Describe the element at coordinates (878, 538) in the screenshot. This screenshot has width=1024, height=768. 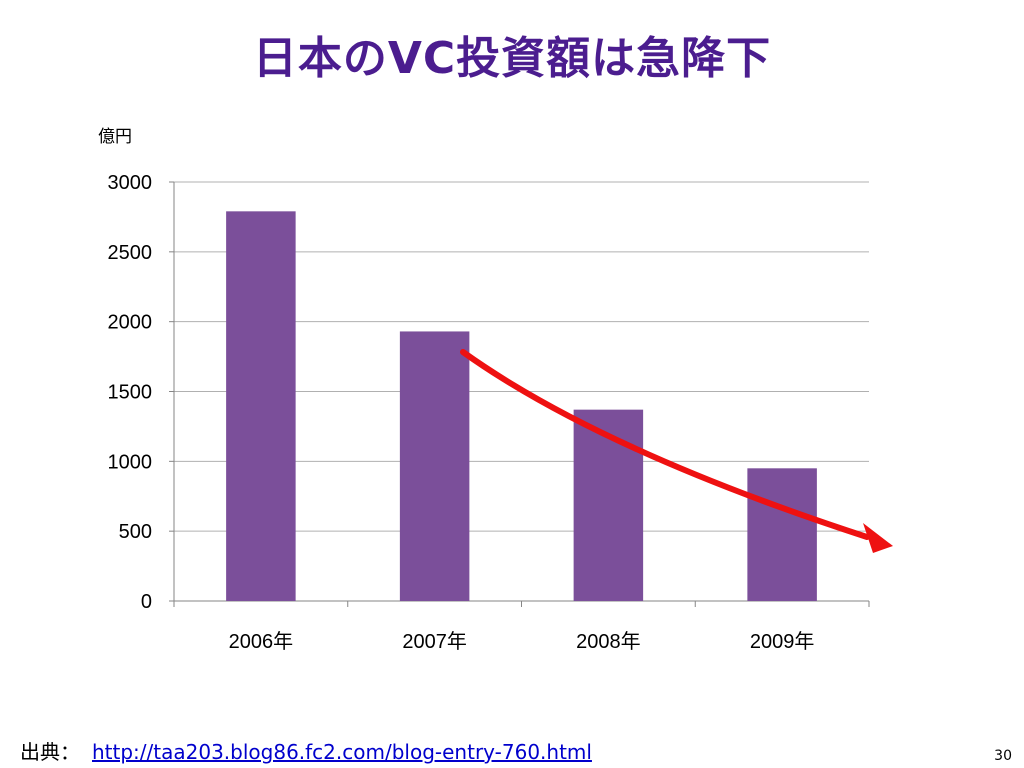
I see `trend-arrow-head` at that location.